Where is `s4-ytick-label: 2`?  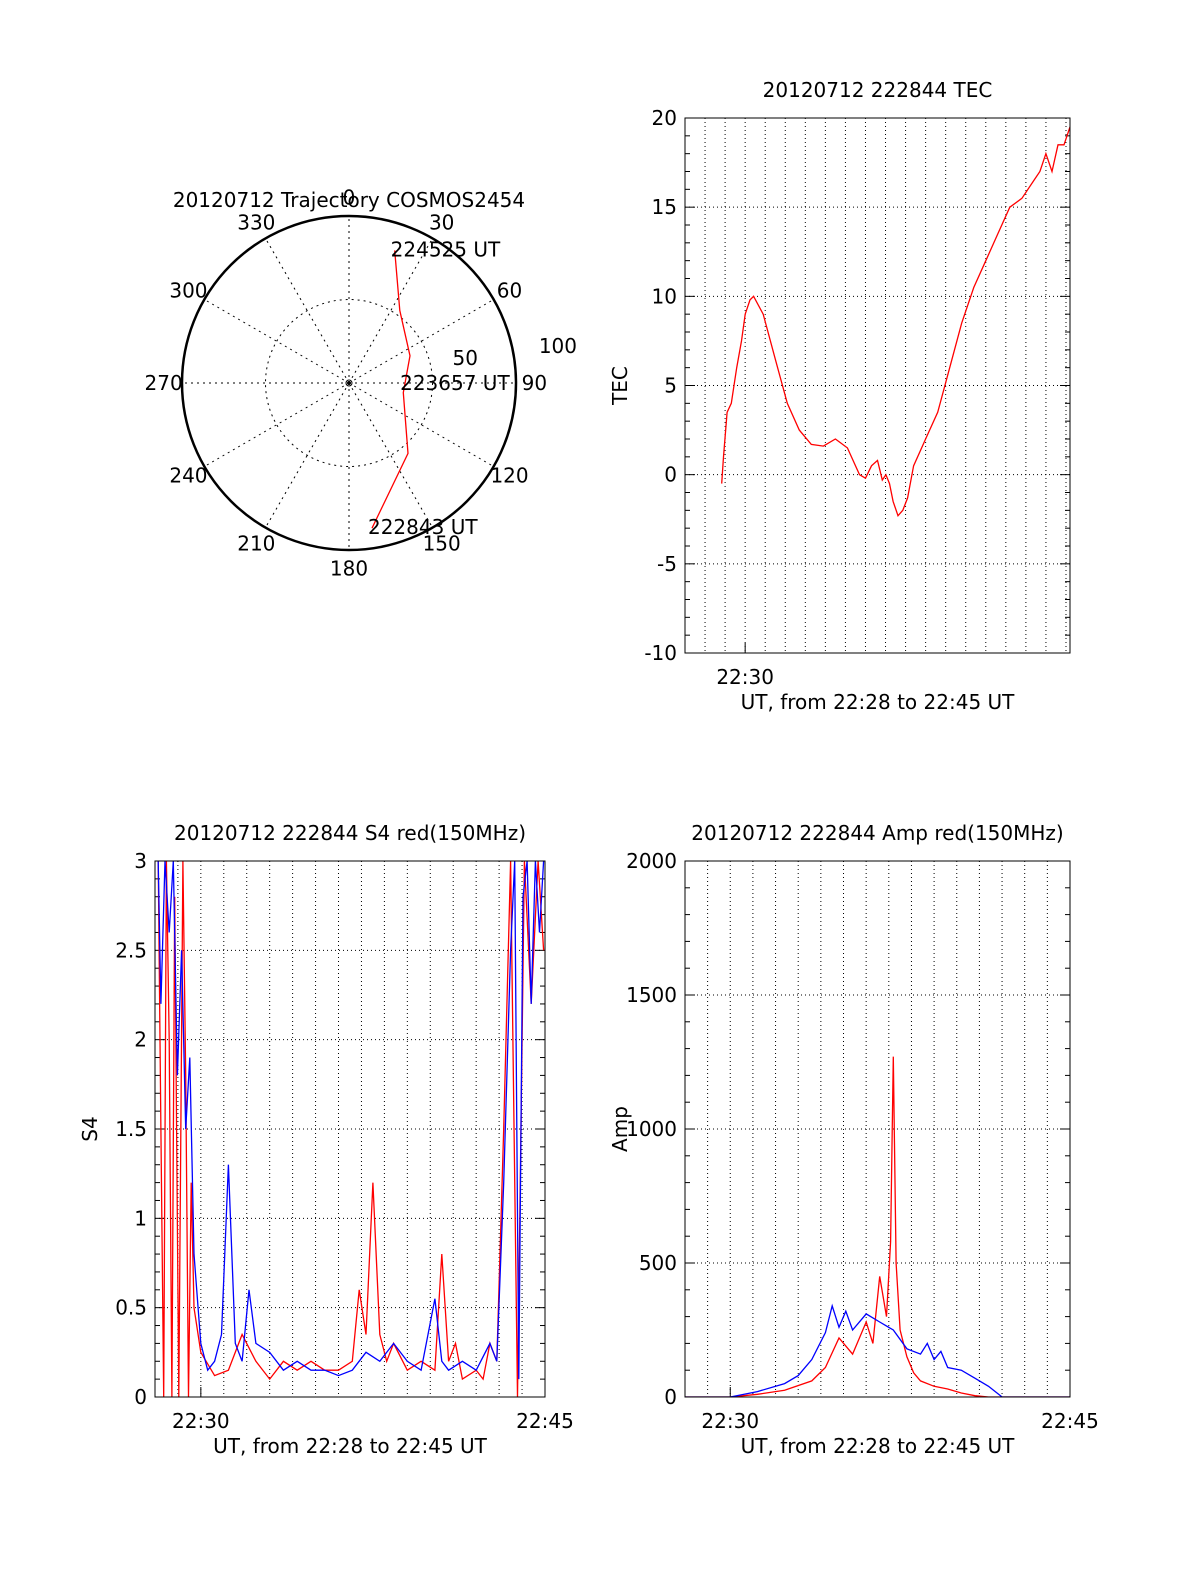 s4-ytick-label: 2 is located at coordinates (140, 1040).